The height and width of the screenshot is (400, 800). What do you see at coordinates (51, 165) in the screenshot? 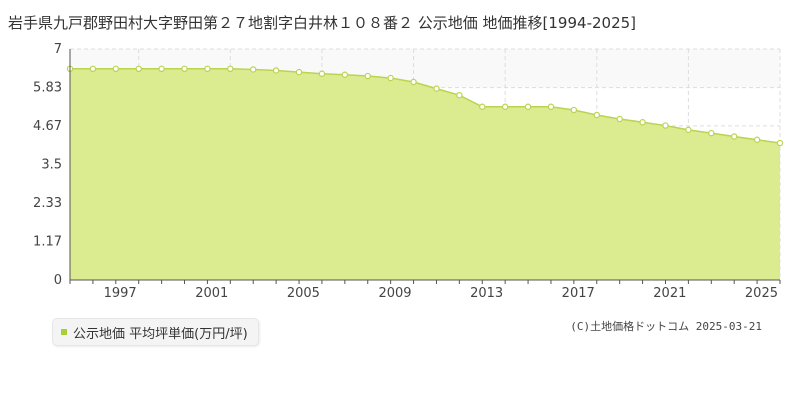
I see `y-tick-label: 3.5` at bounding box center [51, 165].